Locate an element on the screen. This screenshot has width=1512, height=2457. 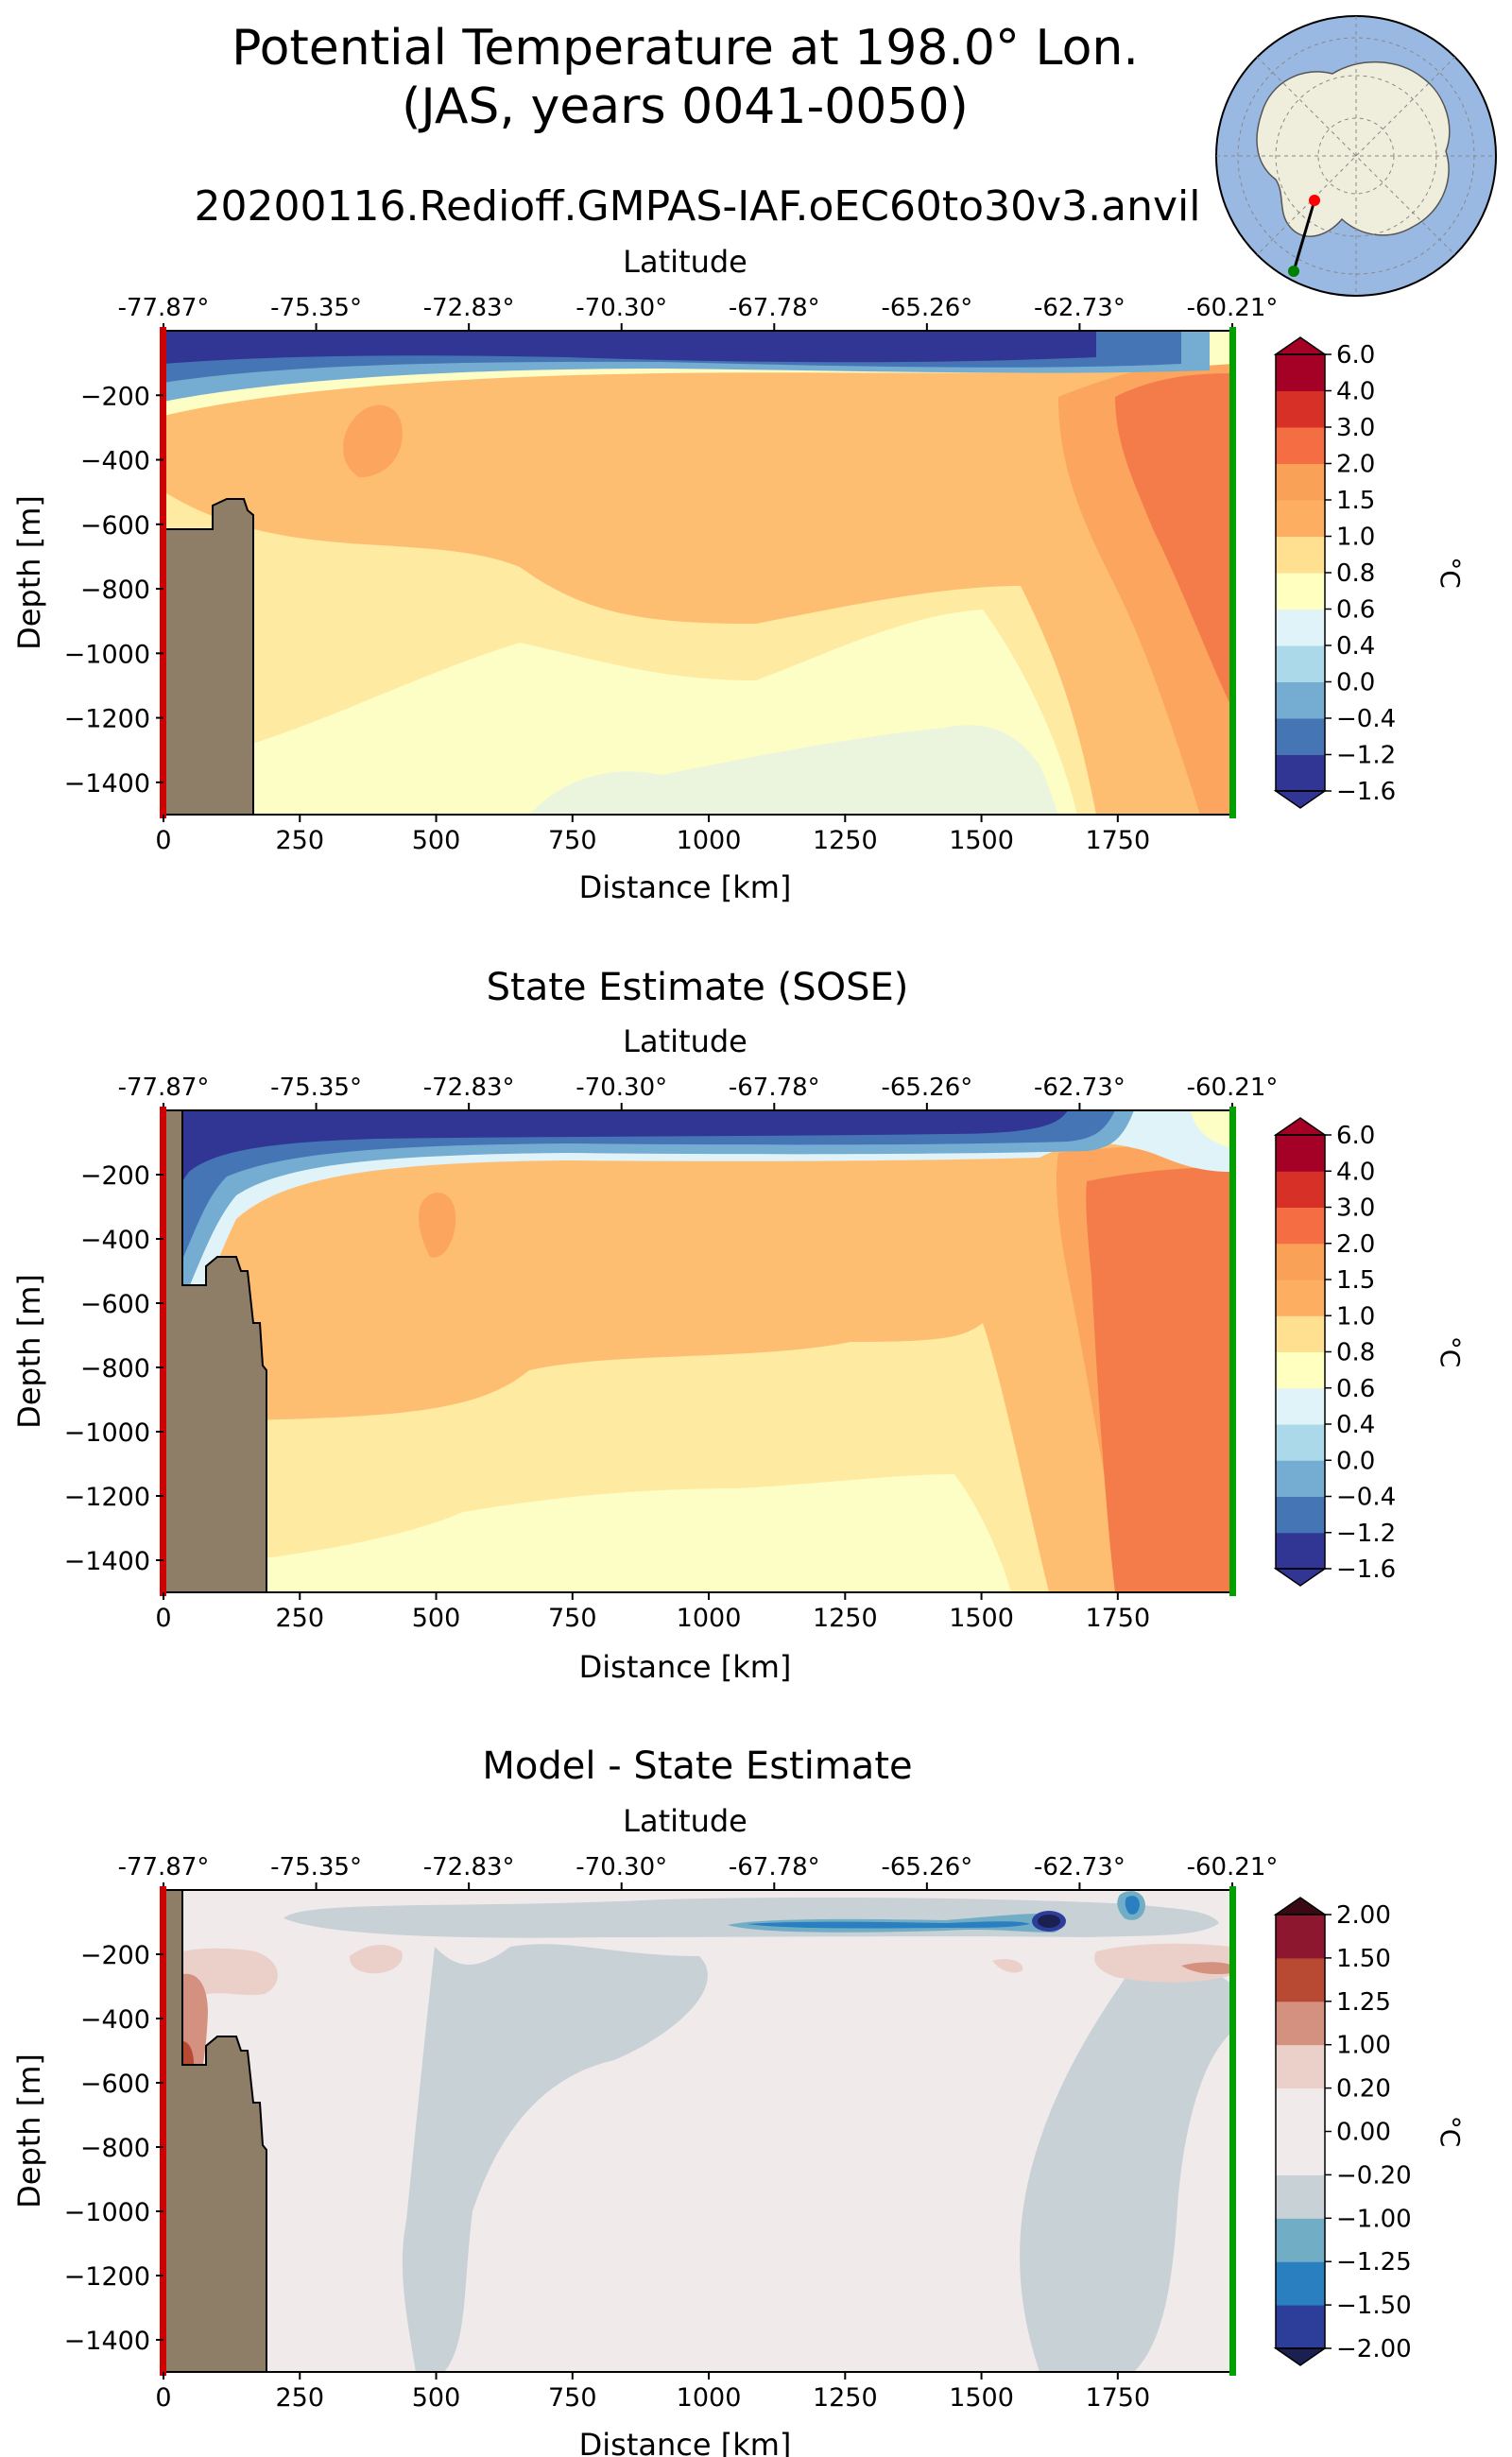
model-contour-field is located at coordinates (697, 573).